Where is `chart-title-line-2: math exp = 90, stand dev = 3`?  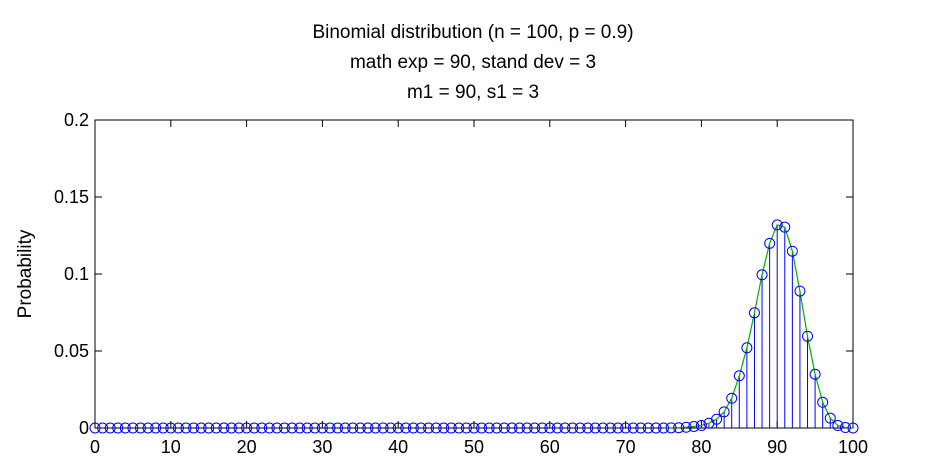
chart-title-line-2: math exp = 90, stand dev = 3 is located at coordinates (473, 62).